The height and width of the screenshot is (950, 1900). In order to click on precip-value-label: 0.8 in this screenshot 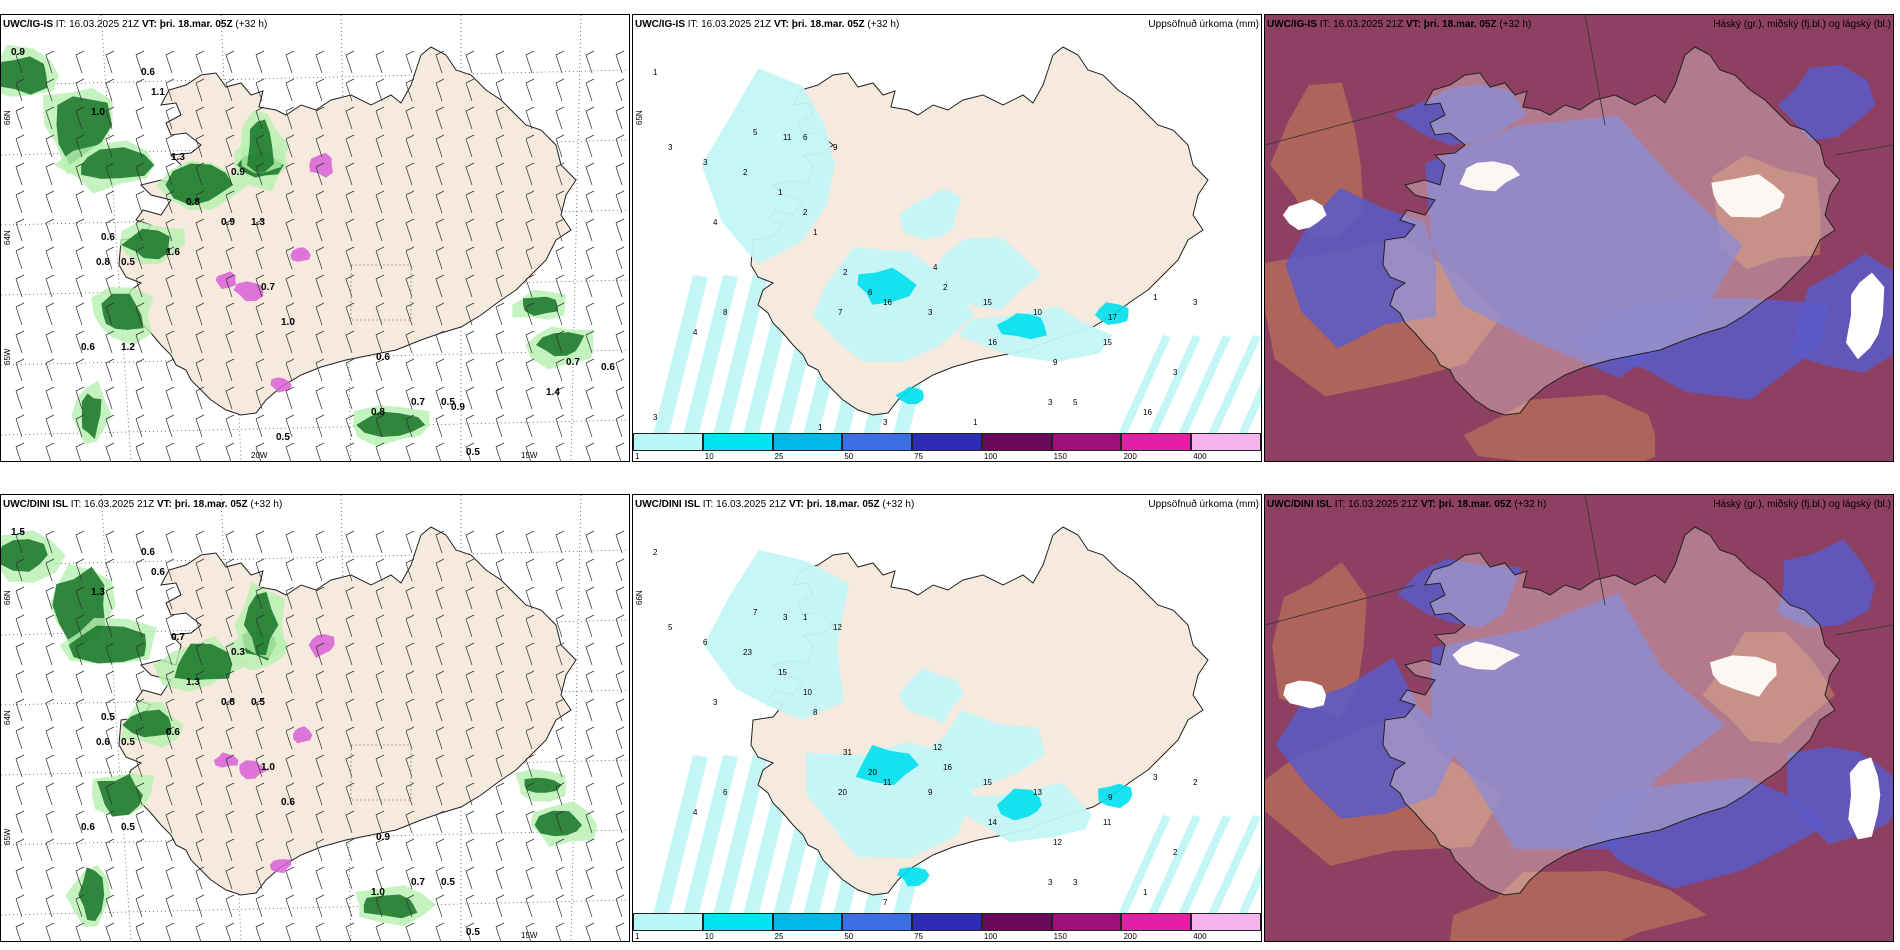, I will do `click(378, 412)`.